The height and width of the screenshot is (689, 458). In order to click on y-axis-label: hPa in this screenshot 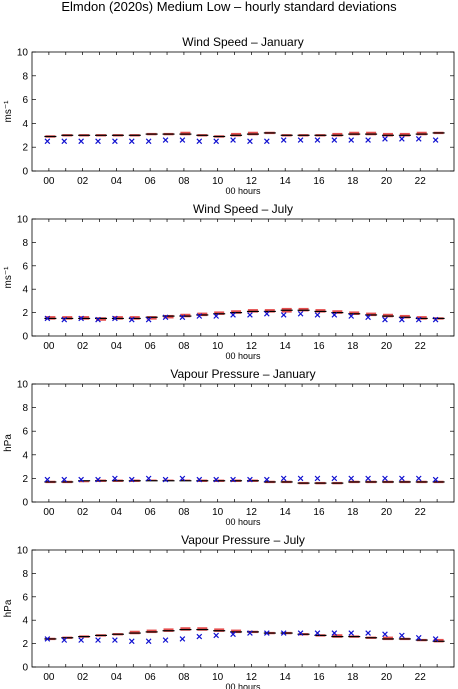, I will do `click(8, 443)`.